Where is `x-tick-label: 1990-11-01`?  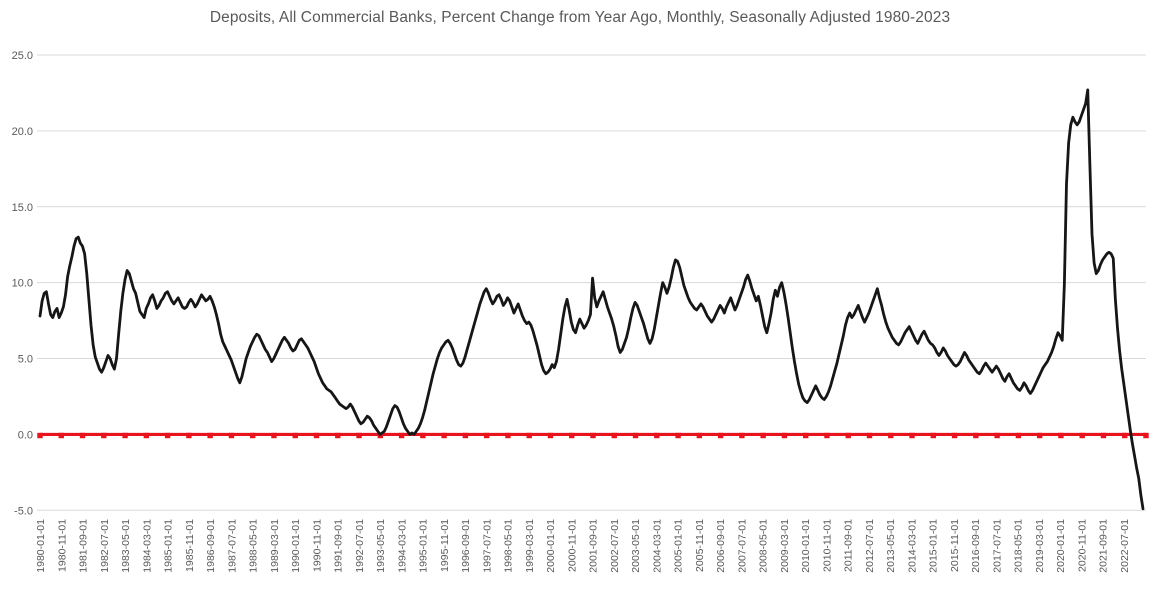 x-tick-label: 1990-11-01 is located at coordinates (317, 545).